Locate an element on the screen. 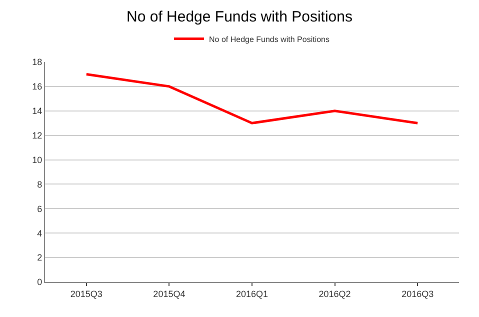  y-tick-label: 12 is located at coordinates (37, 135).